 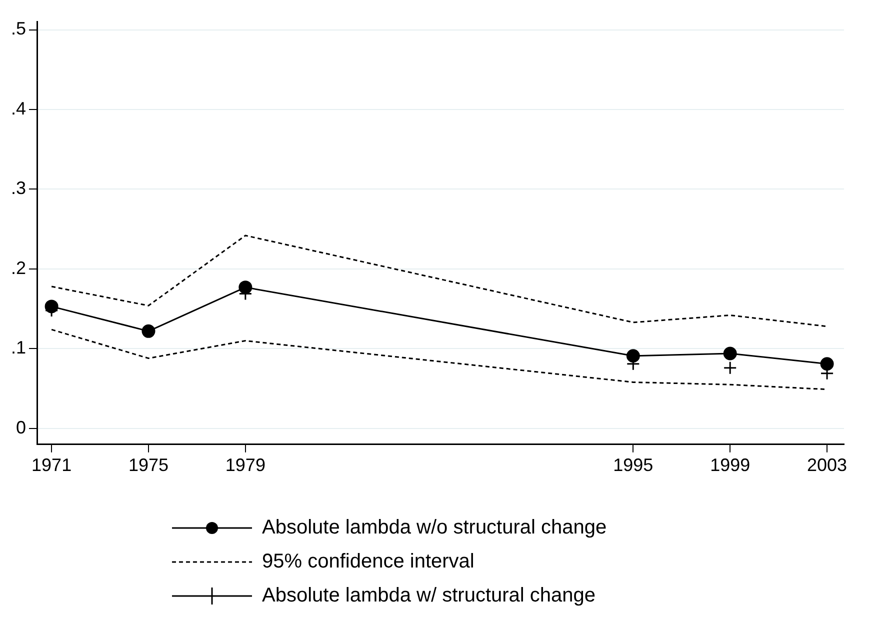 I want to click on line-series, so click(x=439, y=281).